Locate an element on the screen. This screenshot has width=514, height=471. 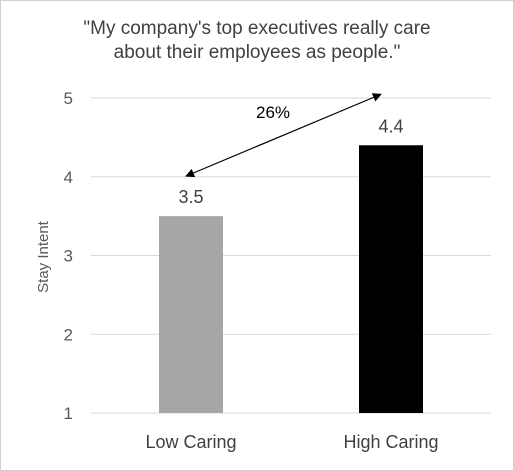
data-label: 4.4 is located at coordinates (390, 126).